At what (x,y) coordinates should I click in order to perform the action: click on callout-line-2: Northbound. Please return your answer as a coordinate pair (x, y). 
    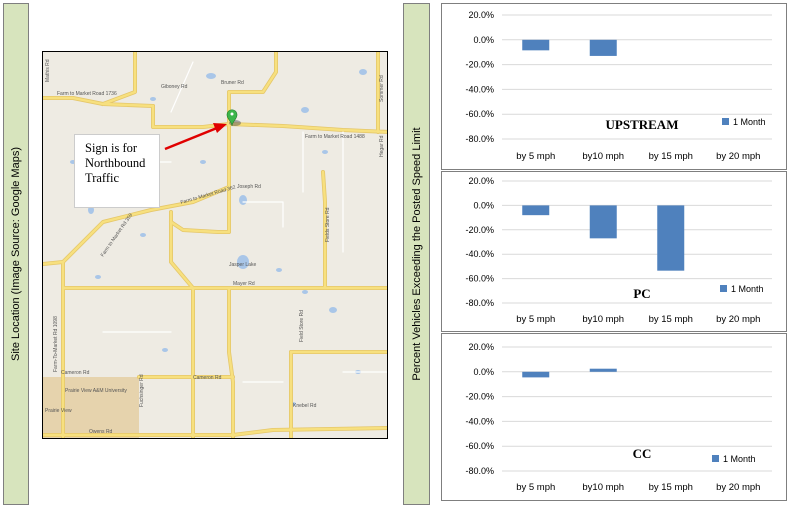
    Looking at the image, I should click on (115, 163).